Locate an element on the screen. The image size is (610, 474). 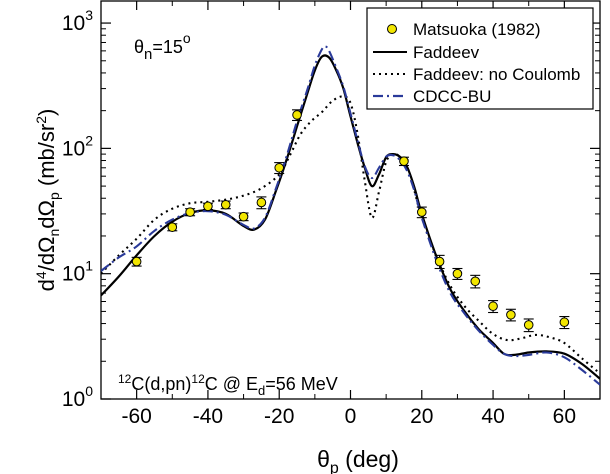
x-tick-label: -40 is located at coordinates (208, 416).